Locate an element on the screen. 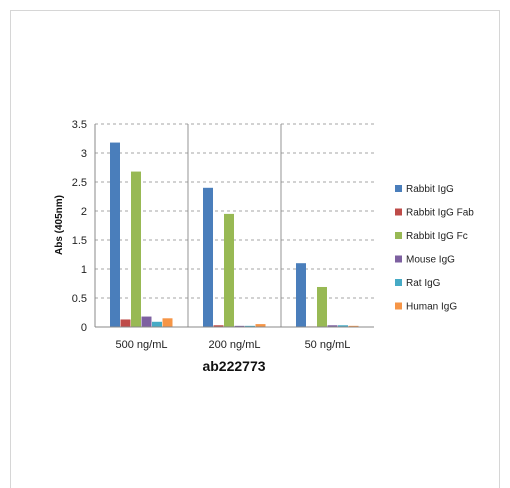 This screenshot has height=488, width=510. y-tick-label: 3 is located at coordinates (84, 154).